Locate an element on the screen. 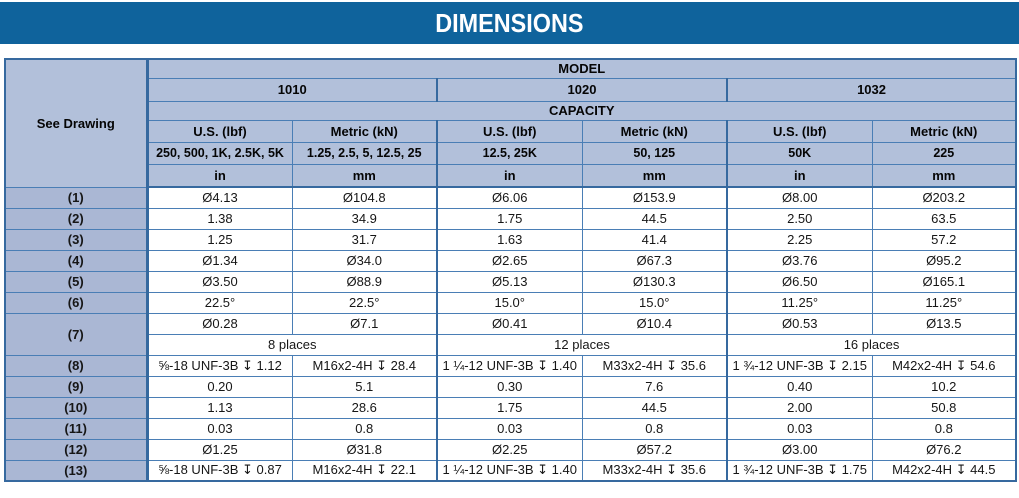 This screenshot has height=498, width=1019. data-cell: M16x2-4H ↧ 28.4 is located at coordinates (364, 365).